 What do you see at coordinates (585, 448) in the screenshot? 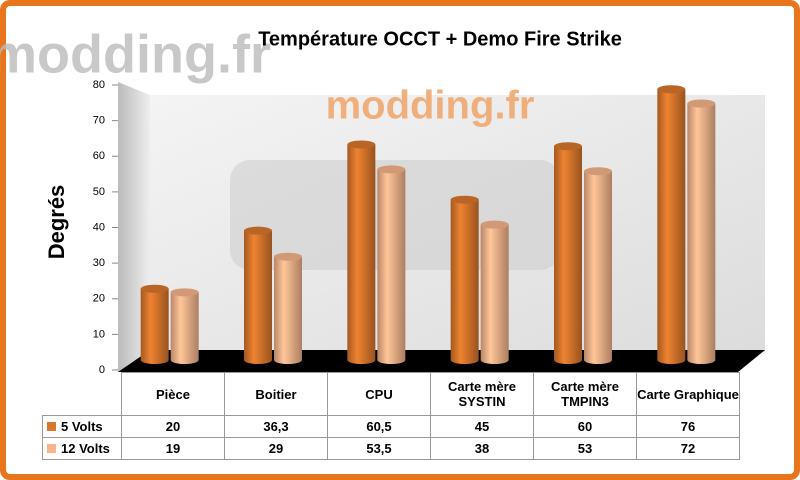
I see `data-label: 53` at bounding box center [585, 448].